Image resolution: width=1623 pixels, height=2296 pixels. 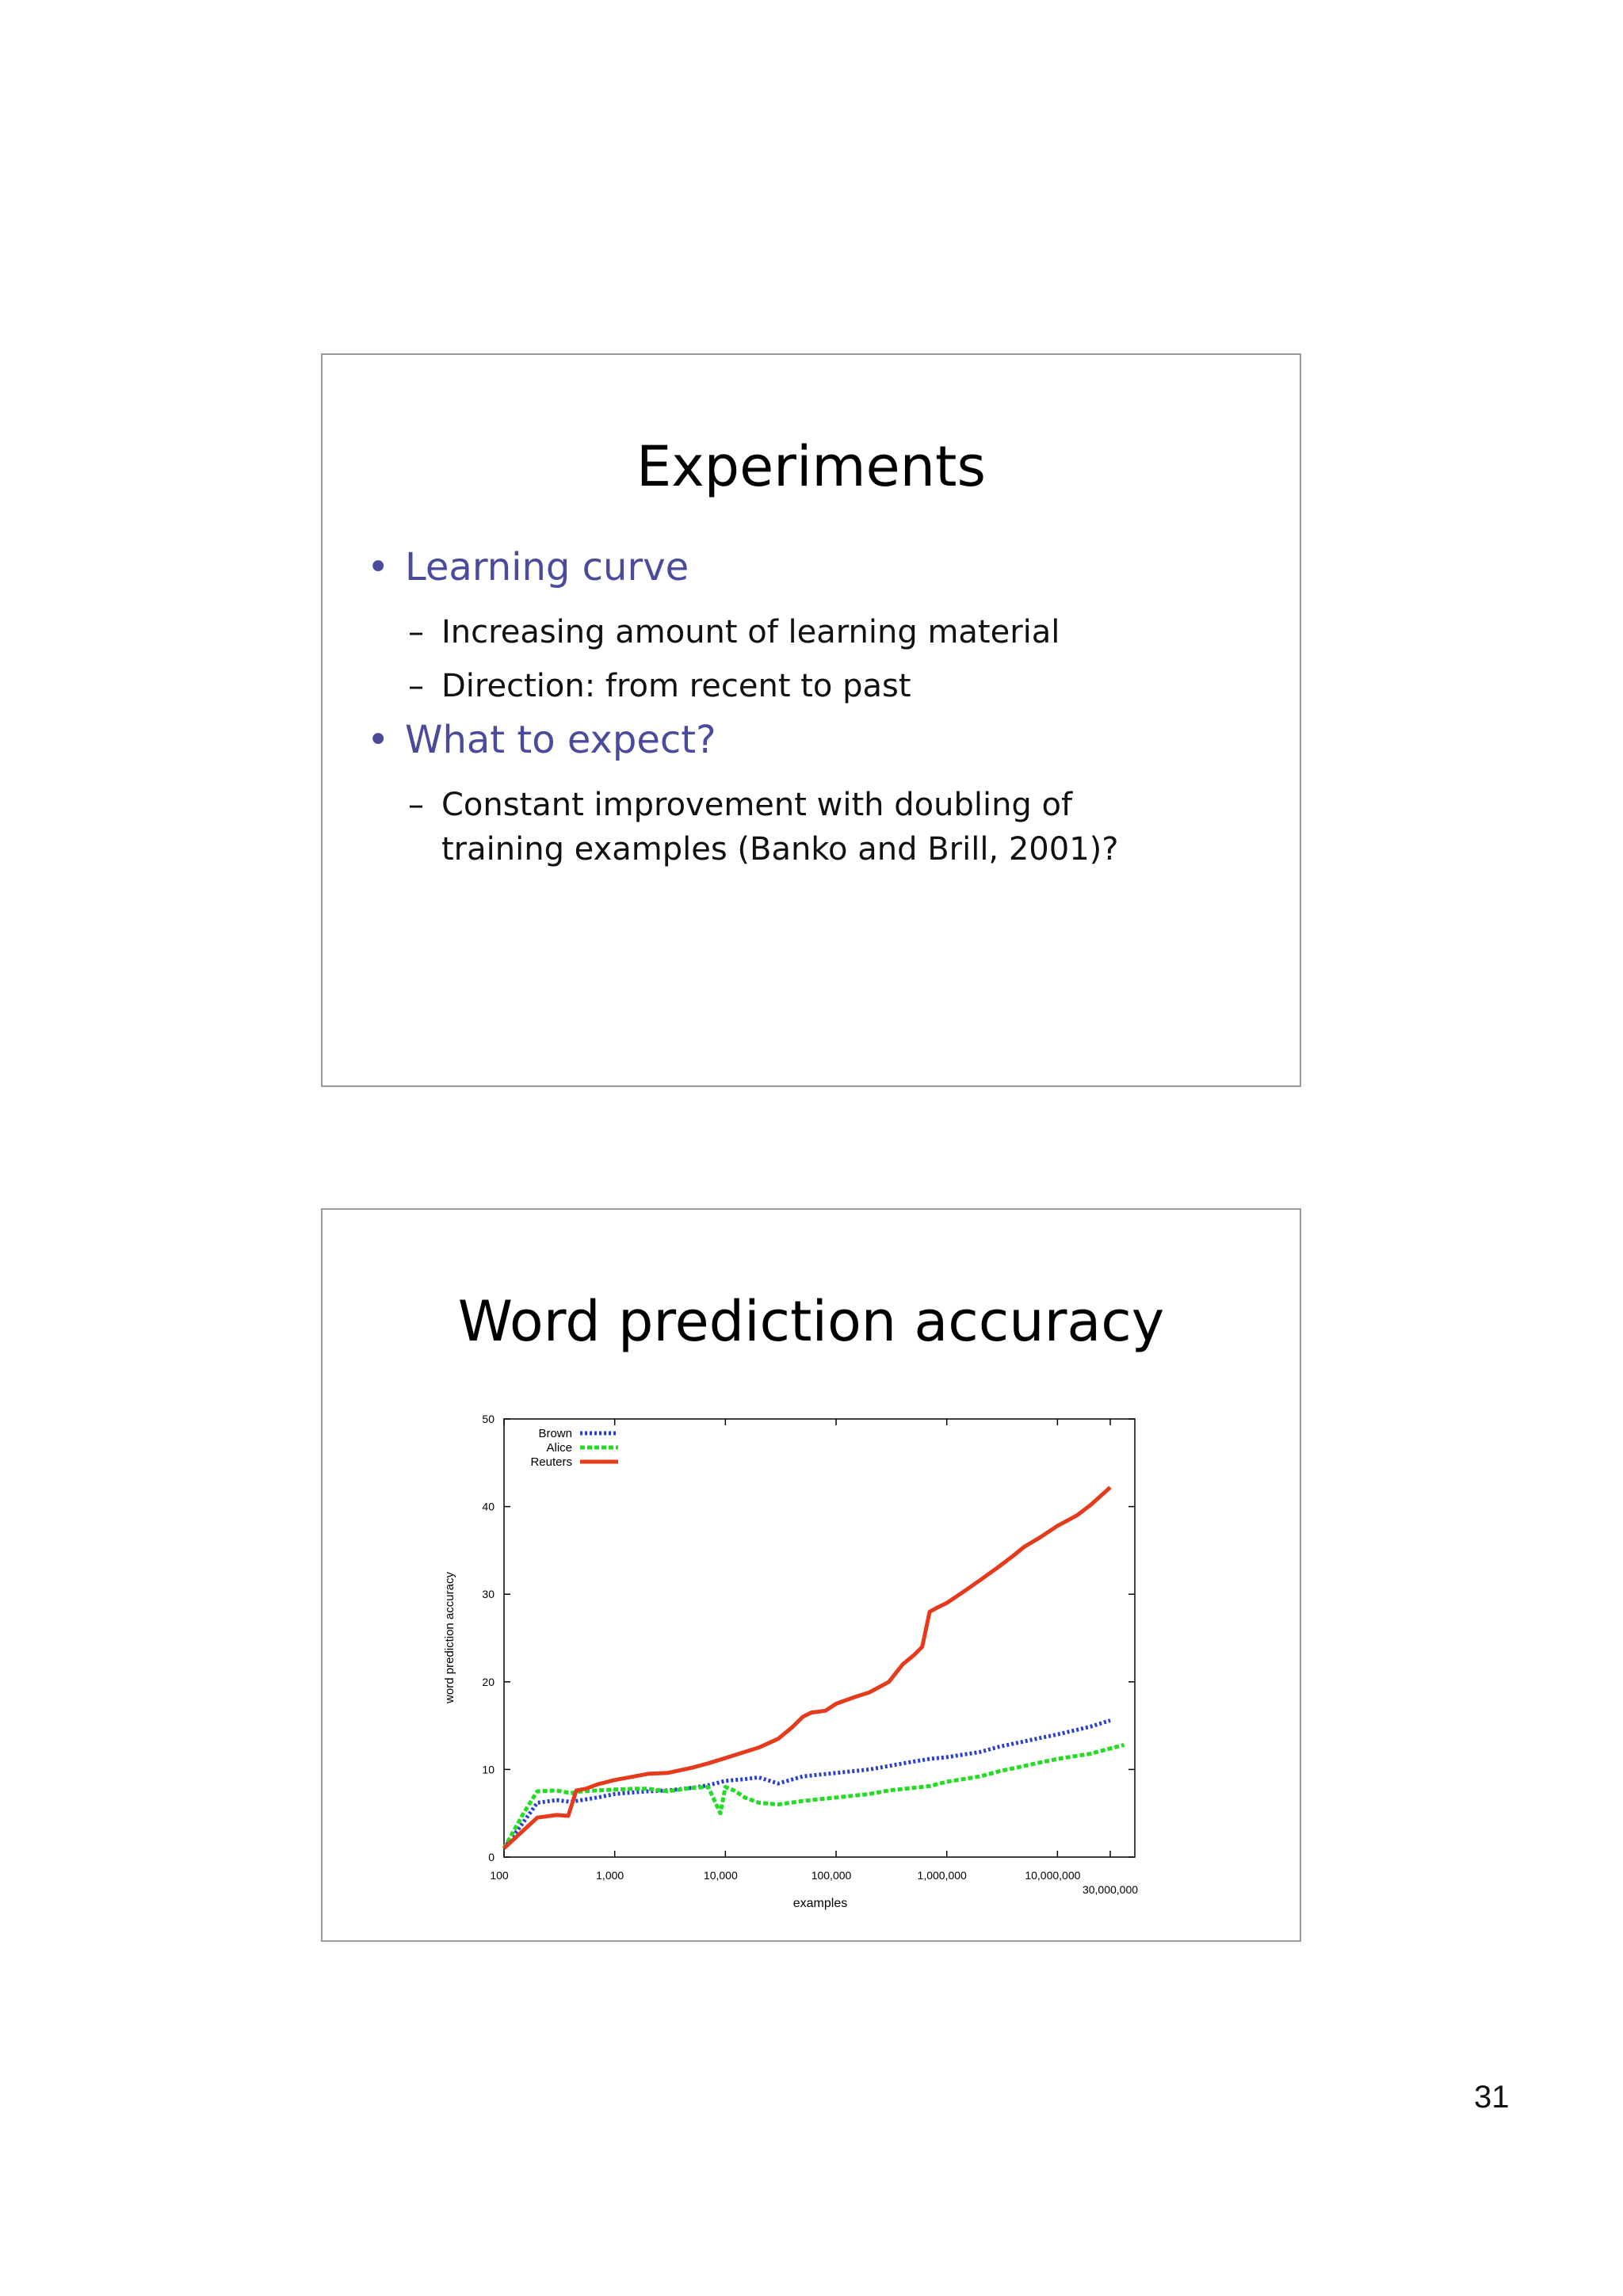 I want to click on series-line-reuters, so click(x=807, y=1668).